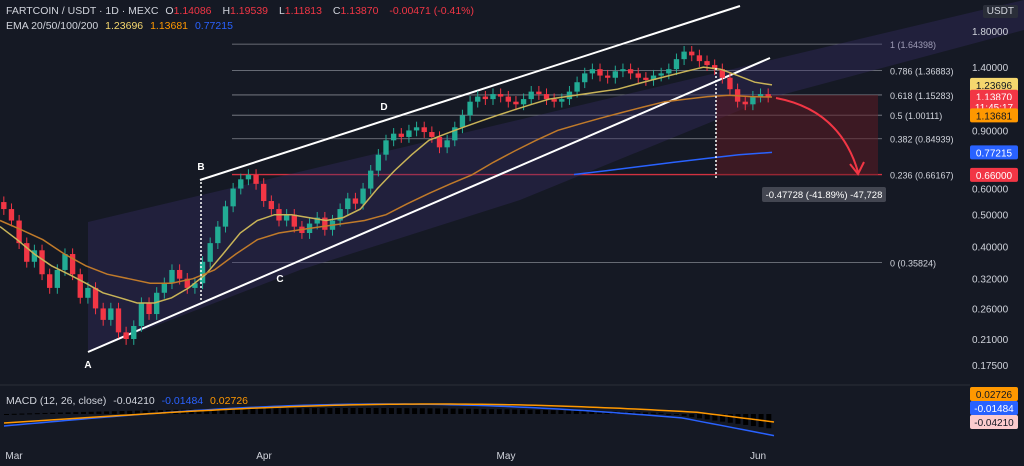  What do you see at coordinates (994, 116) in the screenshot?
I see `price-badge-3: 1.13681` at bounding box center [994, 116].